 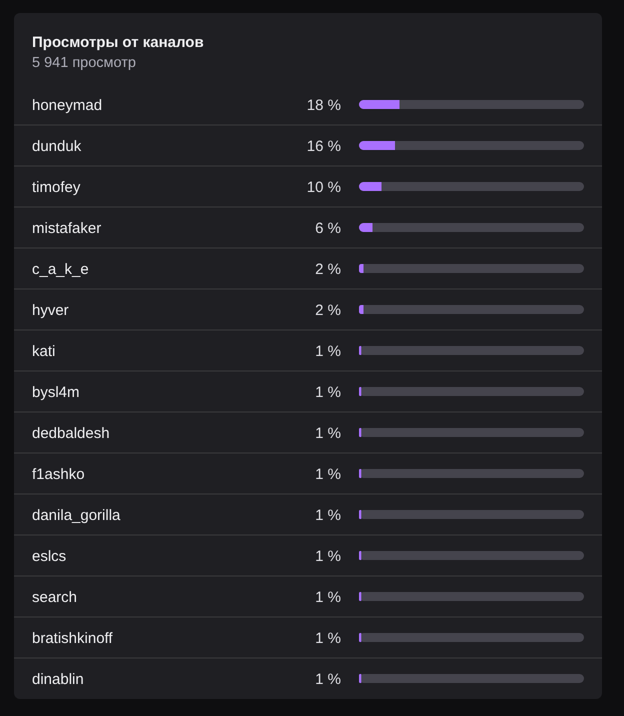 I want to click on y-tick-label: mistafaker, so click(x=67, y=228).